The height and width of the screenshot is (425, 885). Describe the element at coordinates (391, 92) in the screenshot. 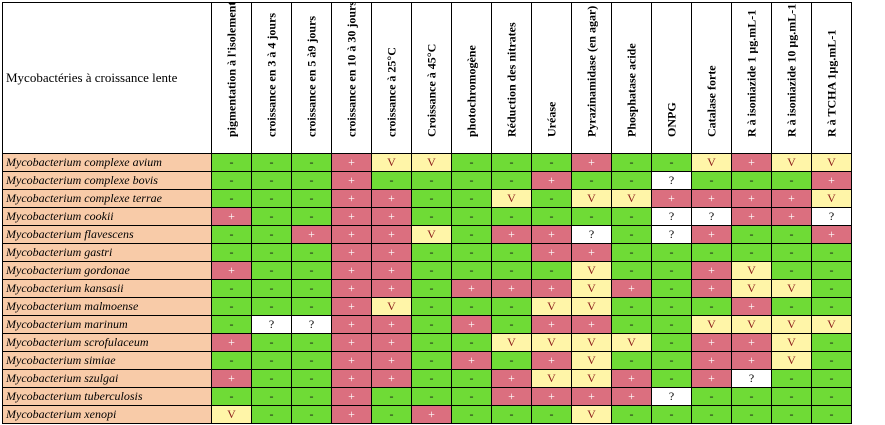

I see `column-header-label: croissance à 25°C` at that location.